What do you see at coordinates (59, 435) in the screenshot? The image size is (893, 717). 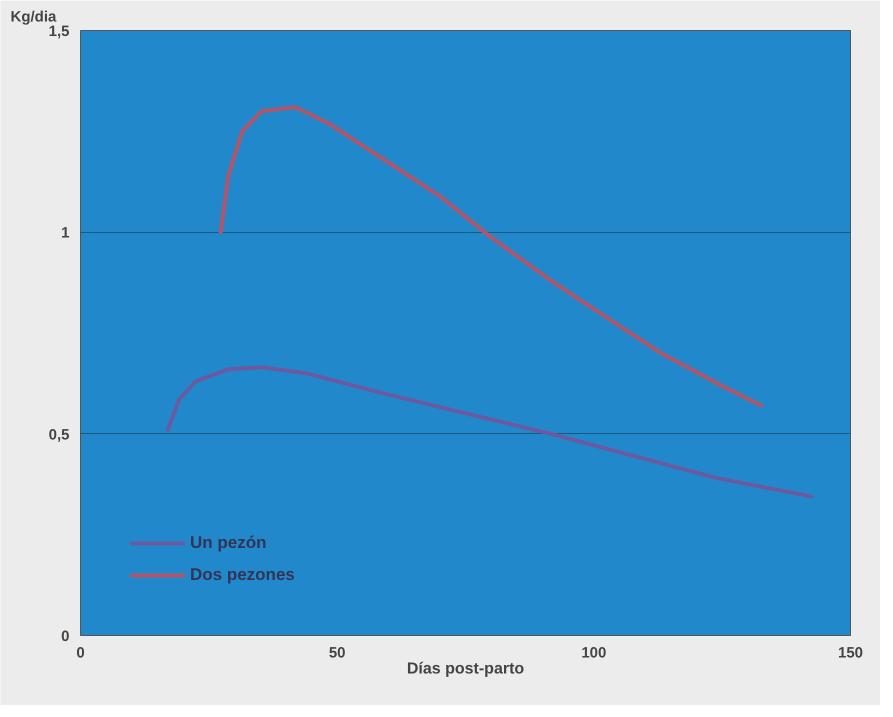 I see `y-tick-label: 0,5` at bounding box center [59, 435].